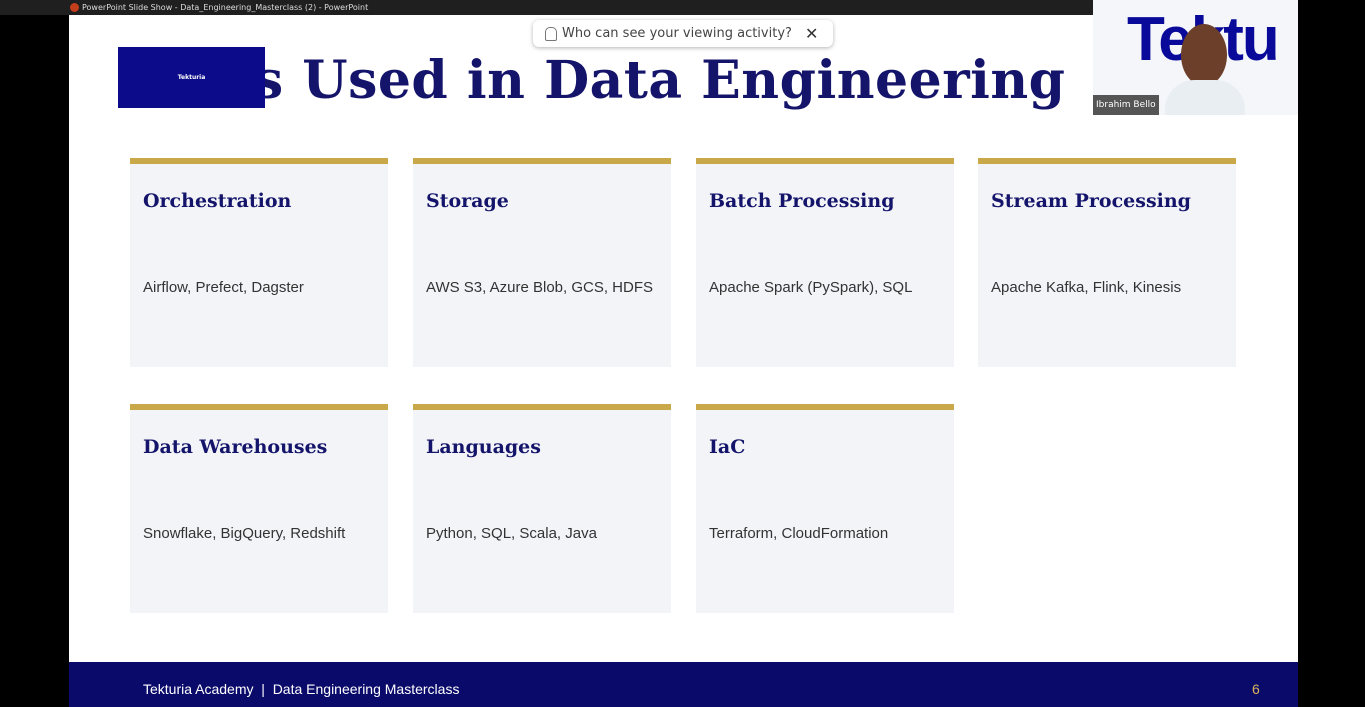 This screenshot has width=1365, height=707. I want to click on tool-card: Languages Python, SQL, Scala, Java, so click(542, 508).